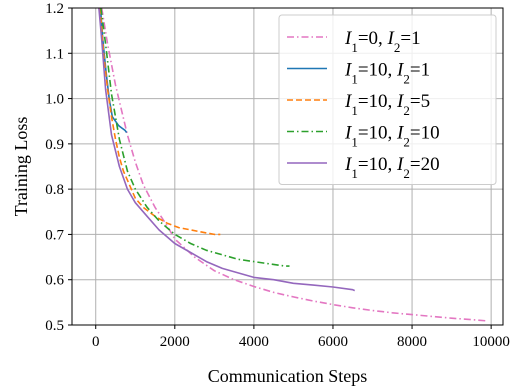 The height and width of the screenshot is (388, 515). Describe the element at coordinates (54, 100) in the screenshot. I see `y-tick-label: 1.0` at that location.